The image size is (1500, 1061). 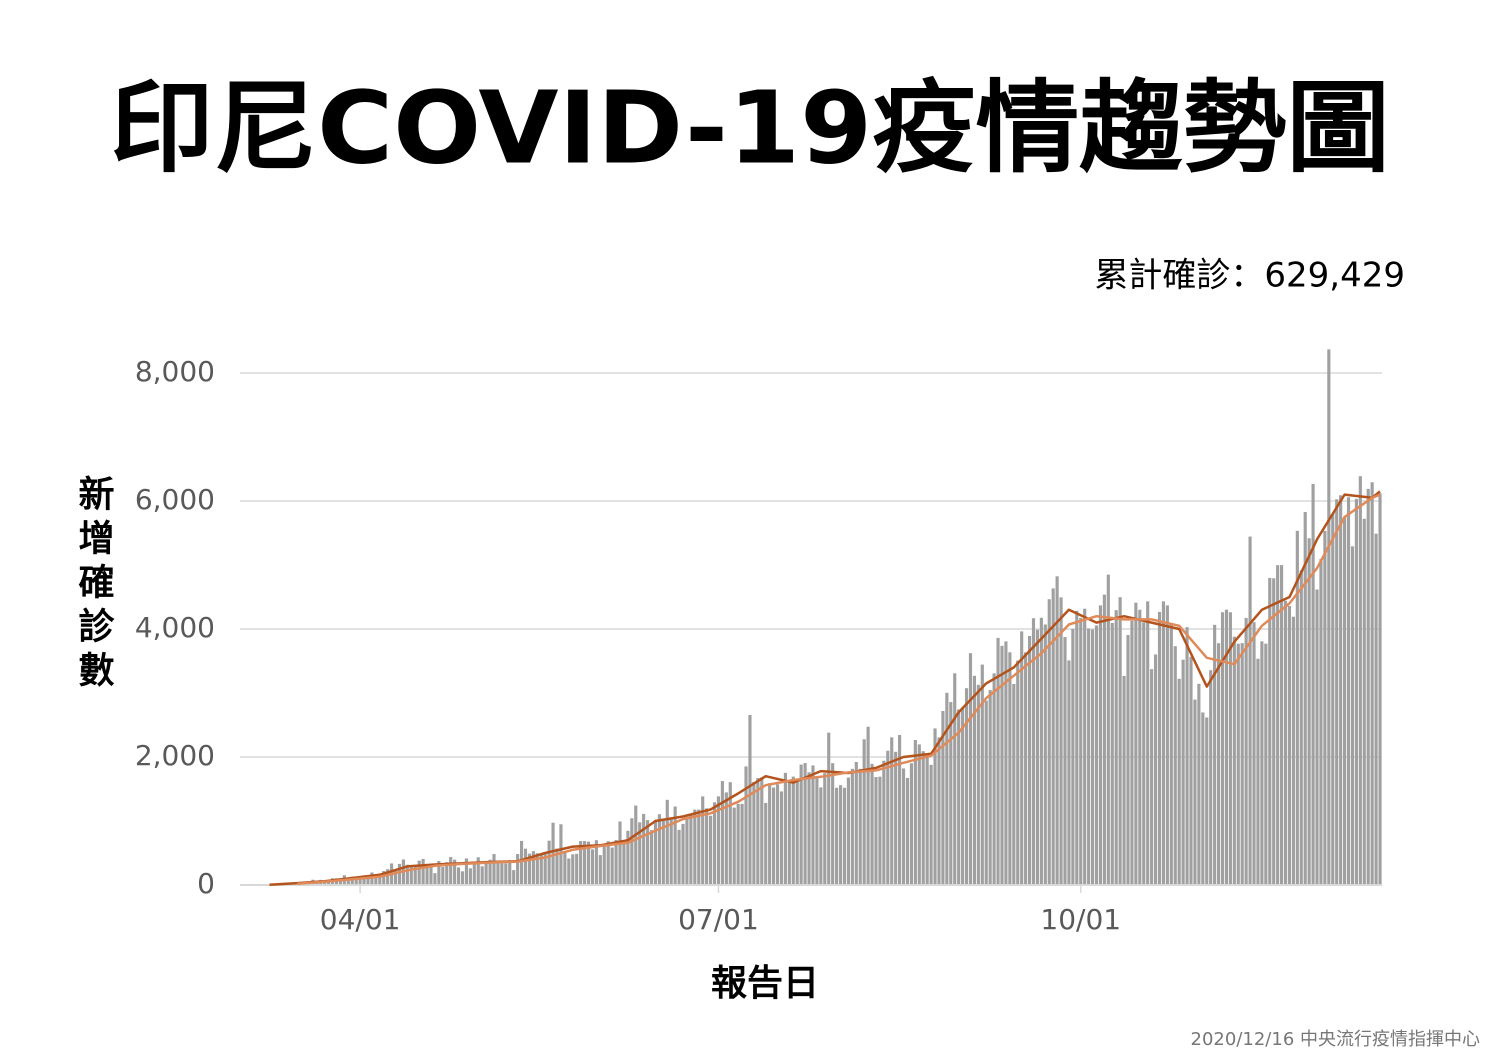 What do you see at coordinates (765, 983) in the screenshot?
I see `x-axis-label: 報告日` at bounding box center [765, 983].